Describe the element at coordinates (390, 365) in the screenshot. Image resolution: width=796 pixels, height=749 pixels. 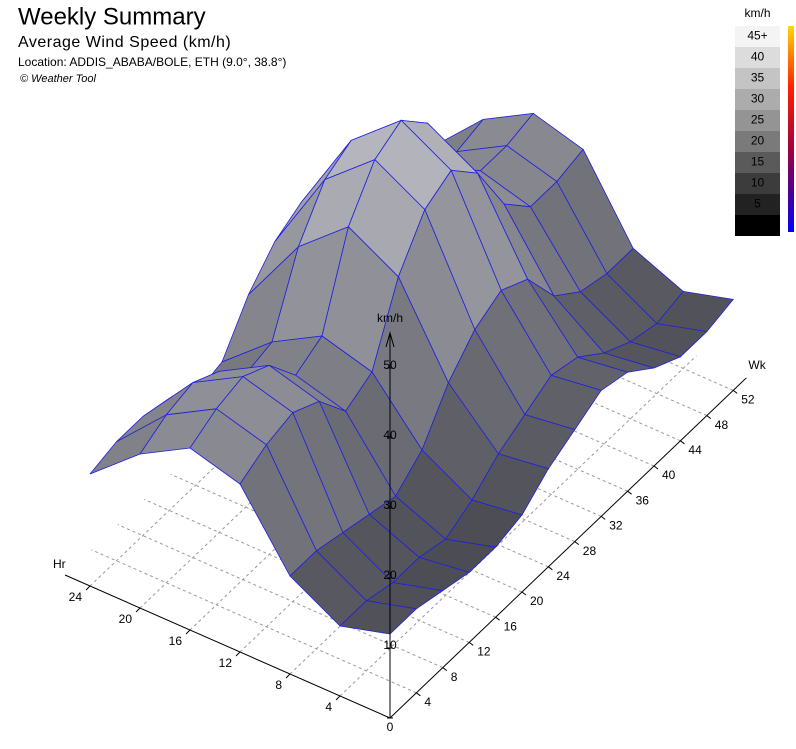
I see `z-tick-label: 50` at that location.